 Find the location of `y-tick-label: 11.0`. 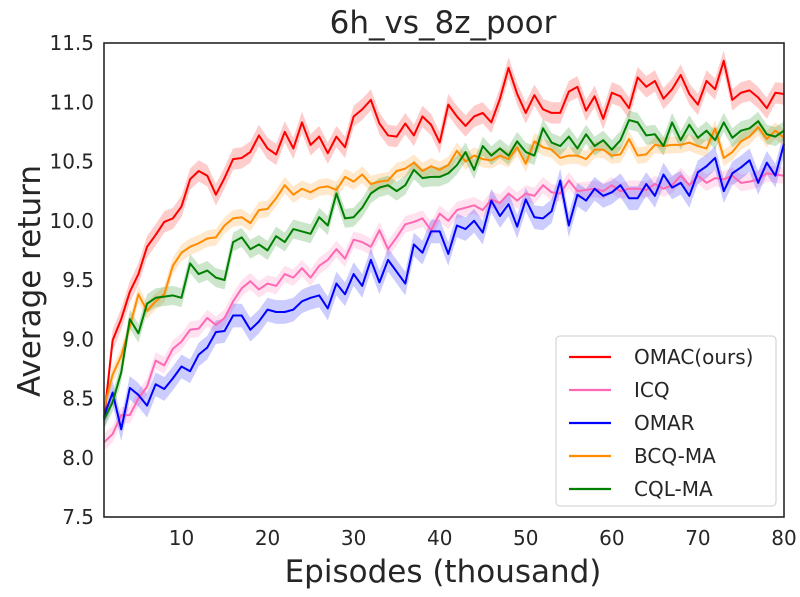

y-tick-label: 11.0 is located at coordinates (71, 102).